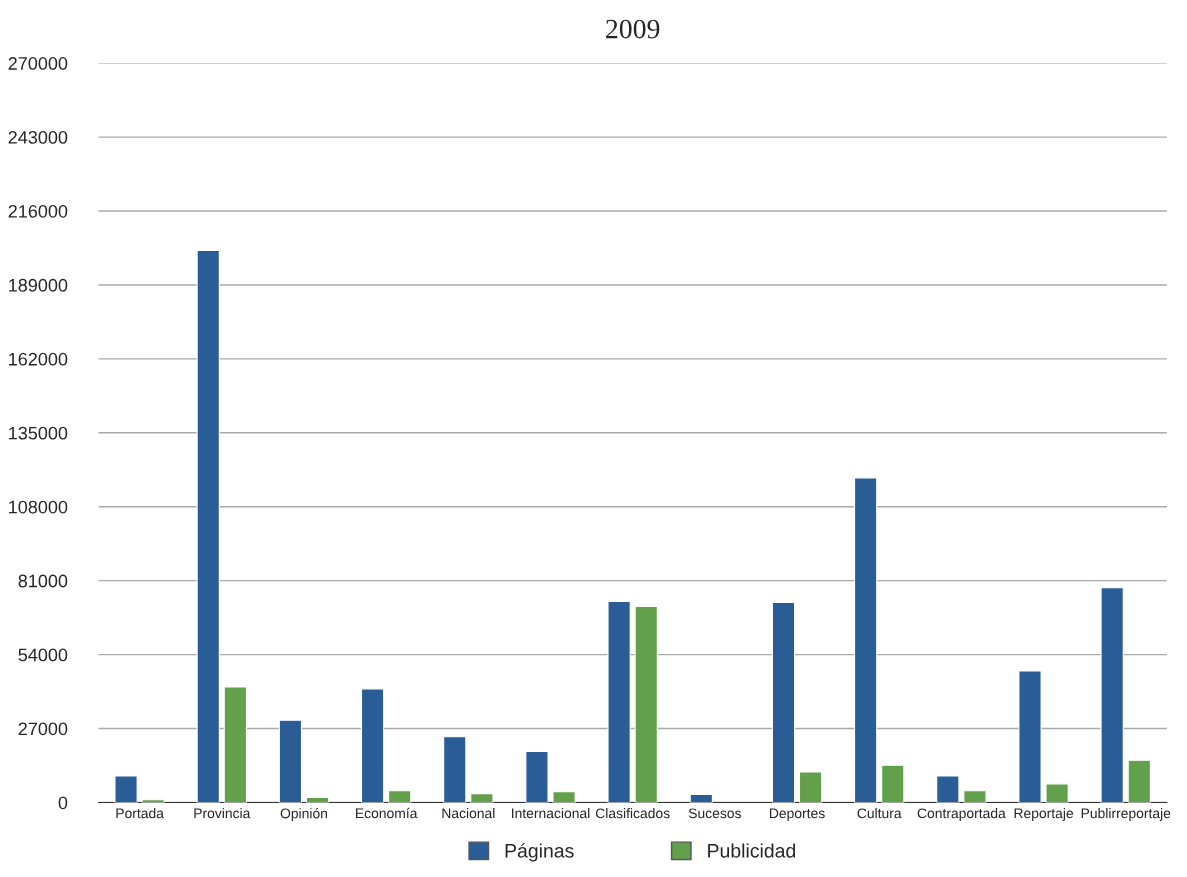  I want to click on x-tick-label: Cultura, so click(879, 813).